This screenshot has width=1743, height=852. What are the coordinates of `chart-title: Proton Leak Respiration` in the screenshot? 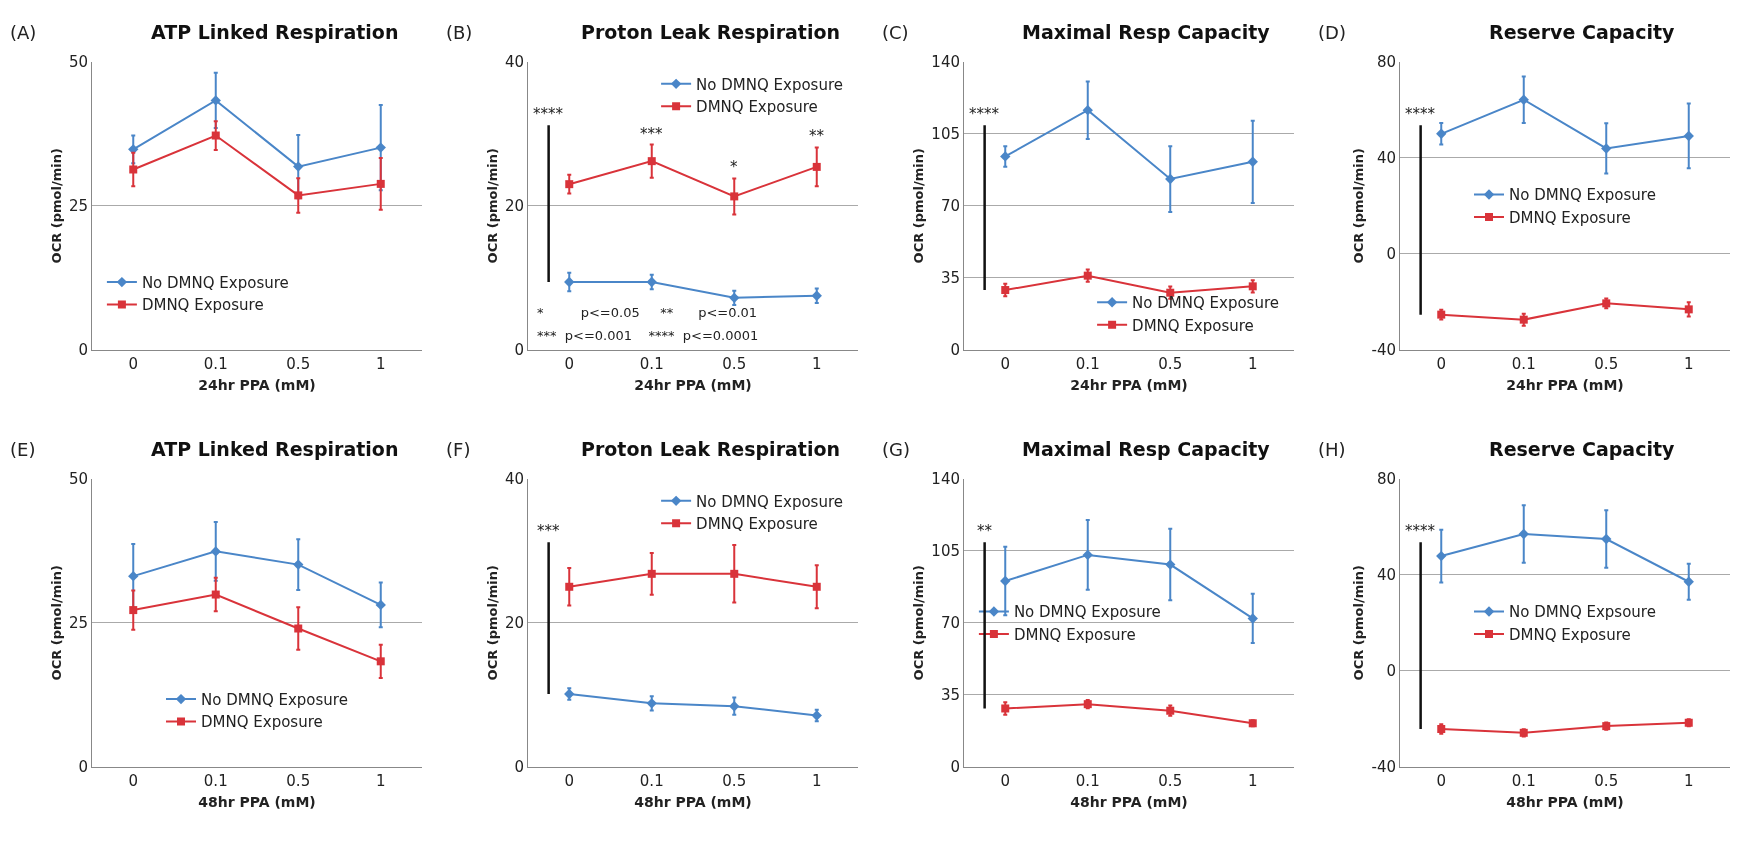 It's located at (710, 32).